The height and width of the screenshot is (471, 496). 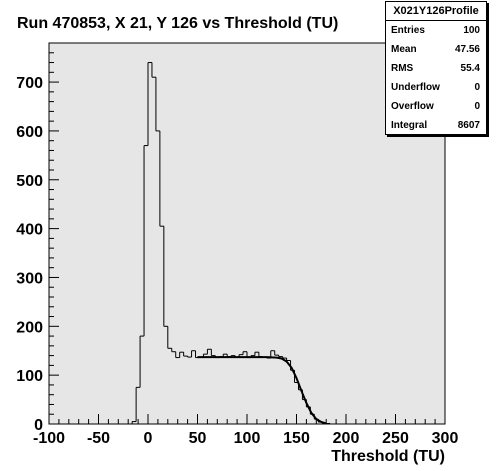 I want to click on stats-title: X021Y126Profile, so click(x=436, y=11).